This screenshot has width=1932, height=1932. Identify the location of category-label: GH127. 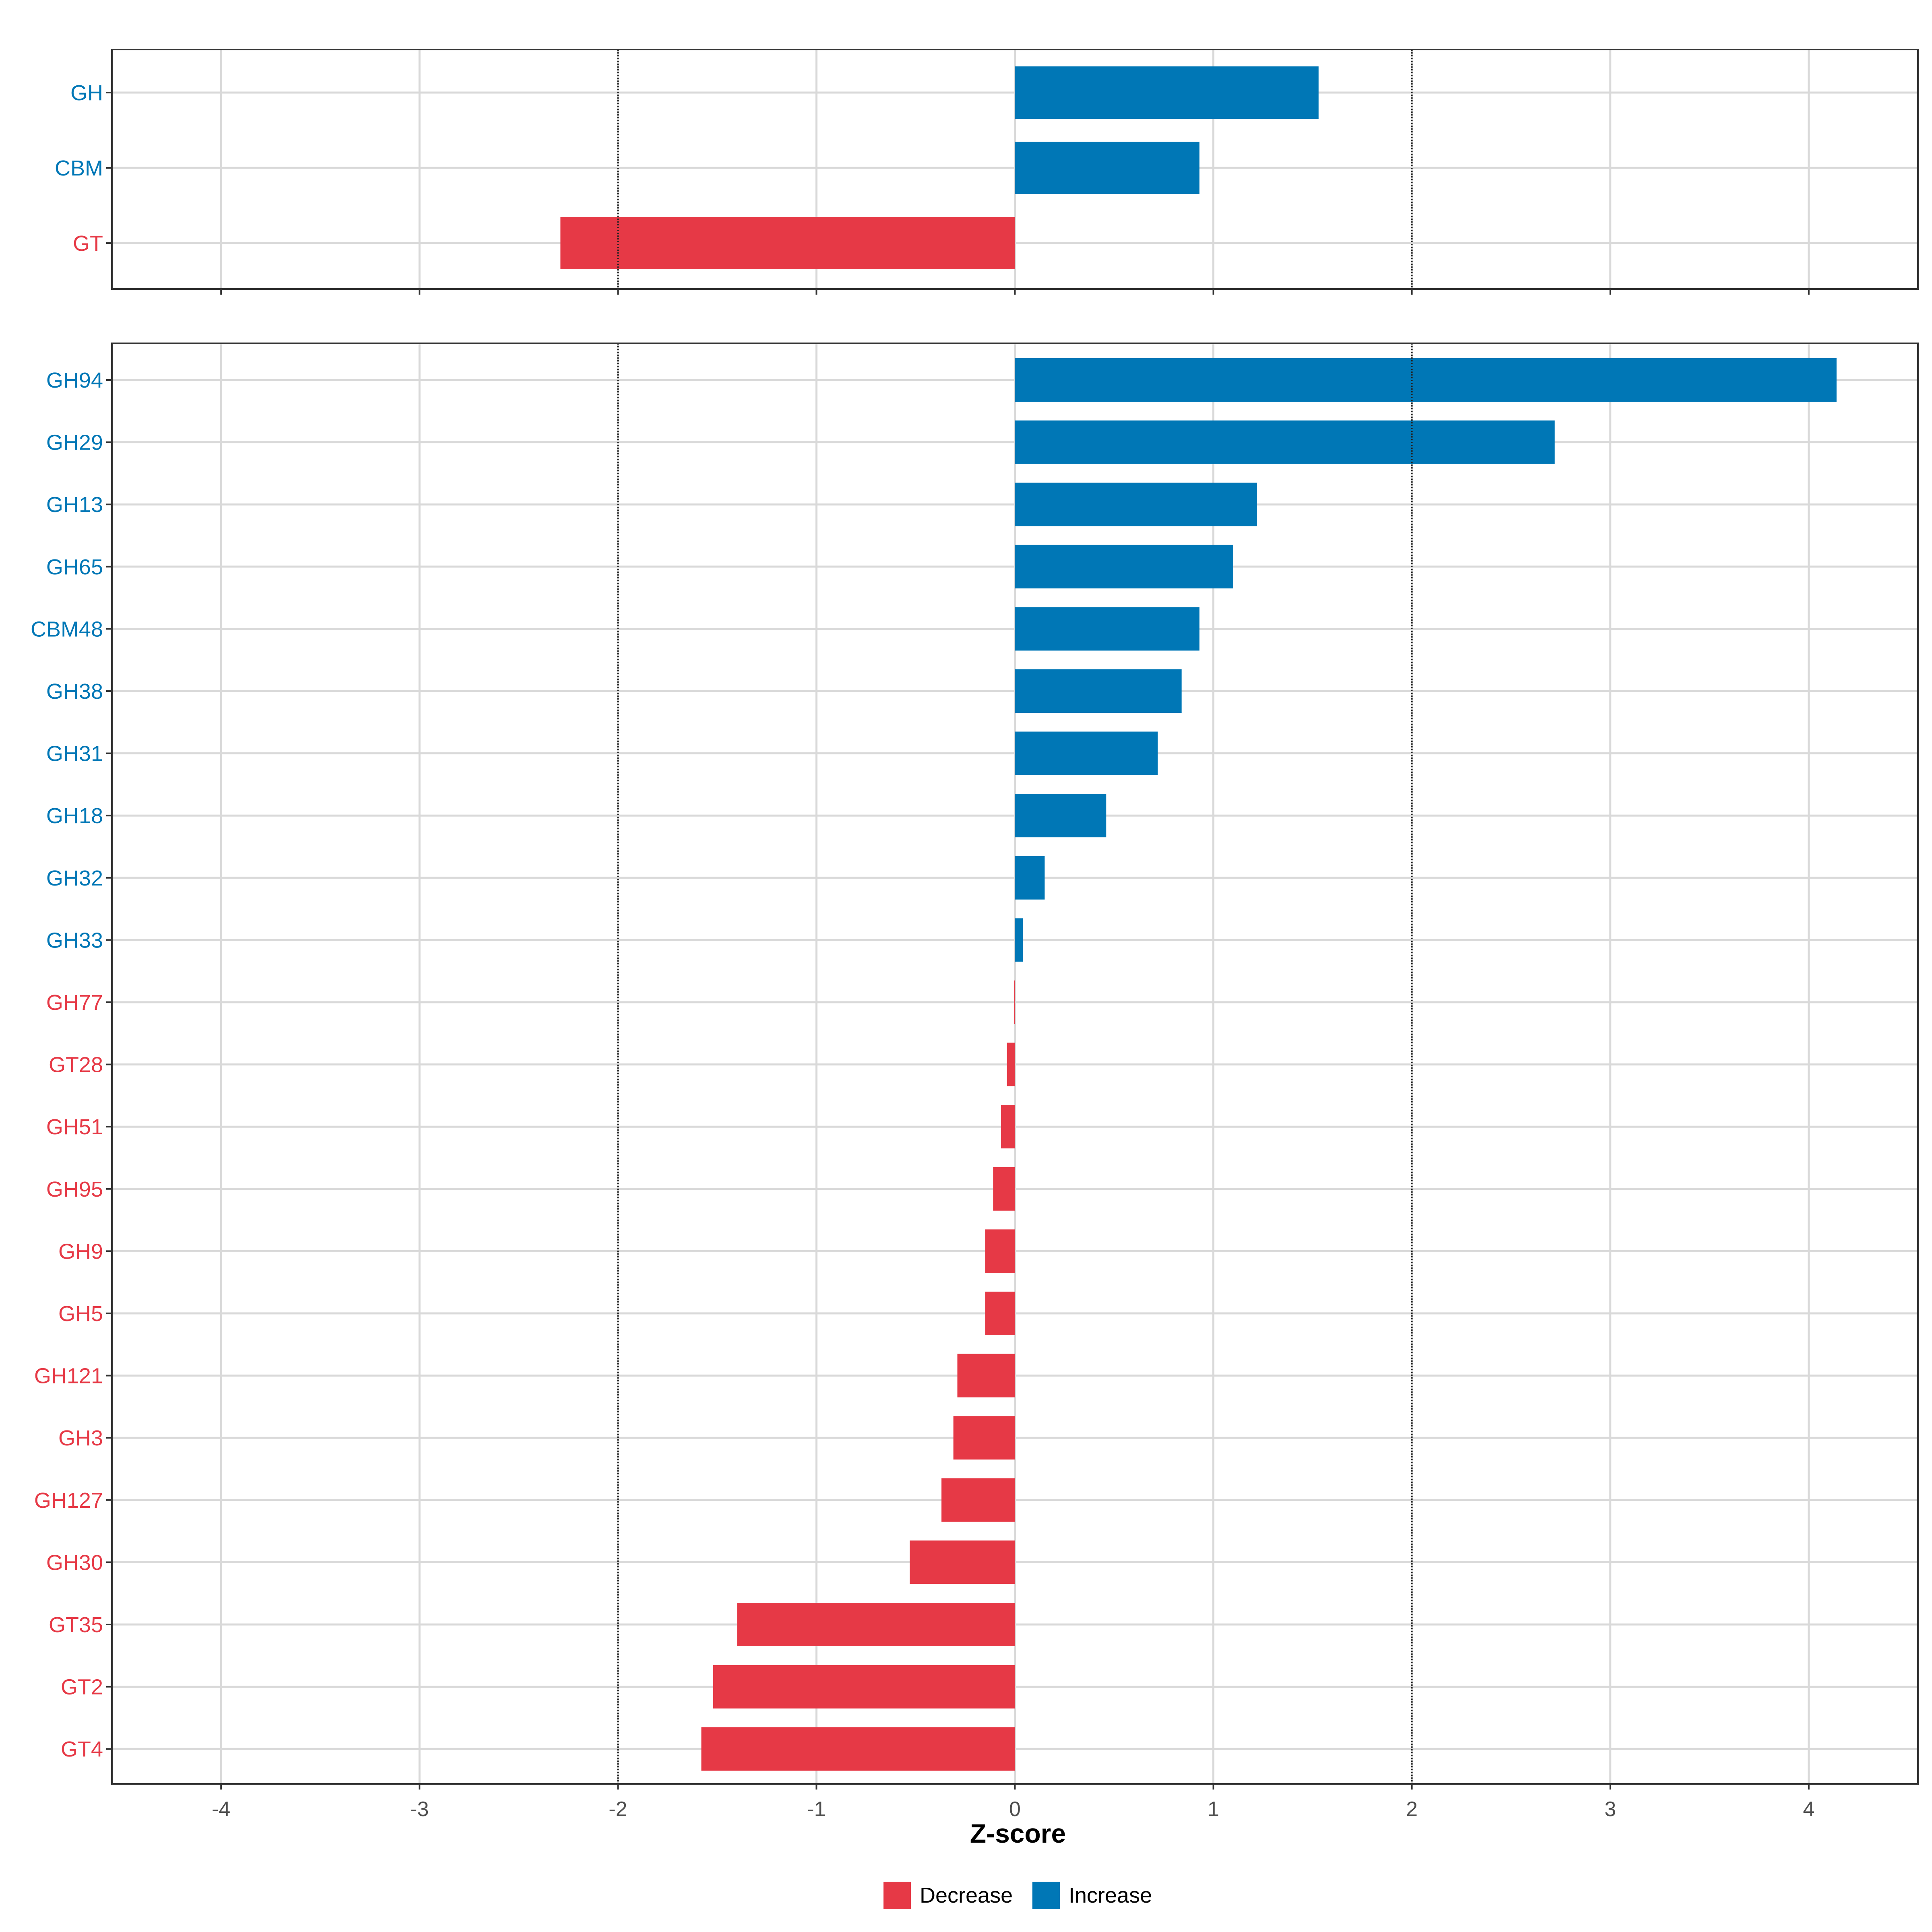
(68, 1500).